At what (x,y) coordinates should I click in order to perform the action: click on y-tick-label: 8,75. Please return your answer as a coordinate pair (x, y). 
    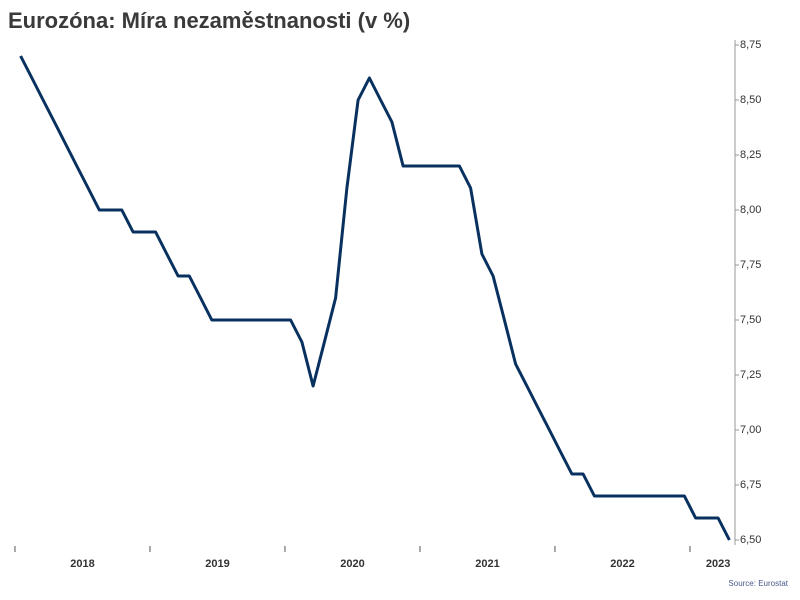
    Looking at the image, I should click on (750, 45).